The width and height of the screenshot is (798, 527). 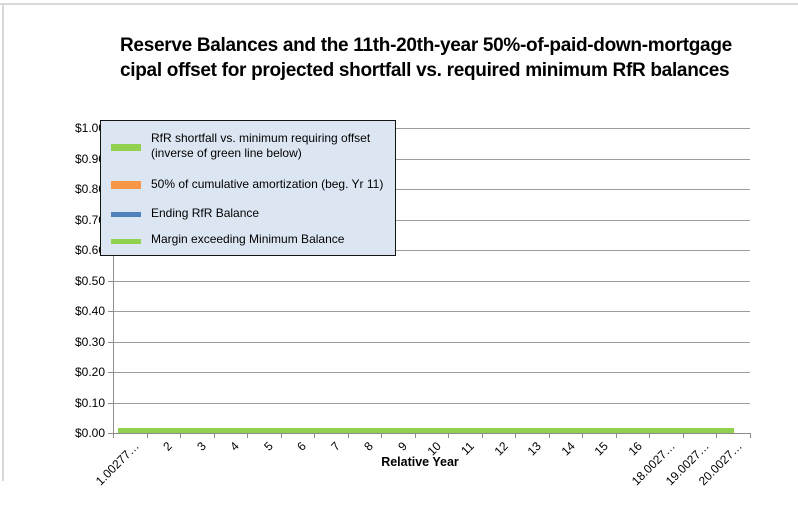 What do you see at coordinates (399, 4) in the screenshot?
I see `chart-frame-top-border` at bounding box center [399, 4].